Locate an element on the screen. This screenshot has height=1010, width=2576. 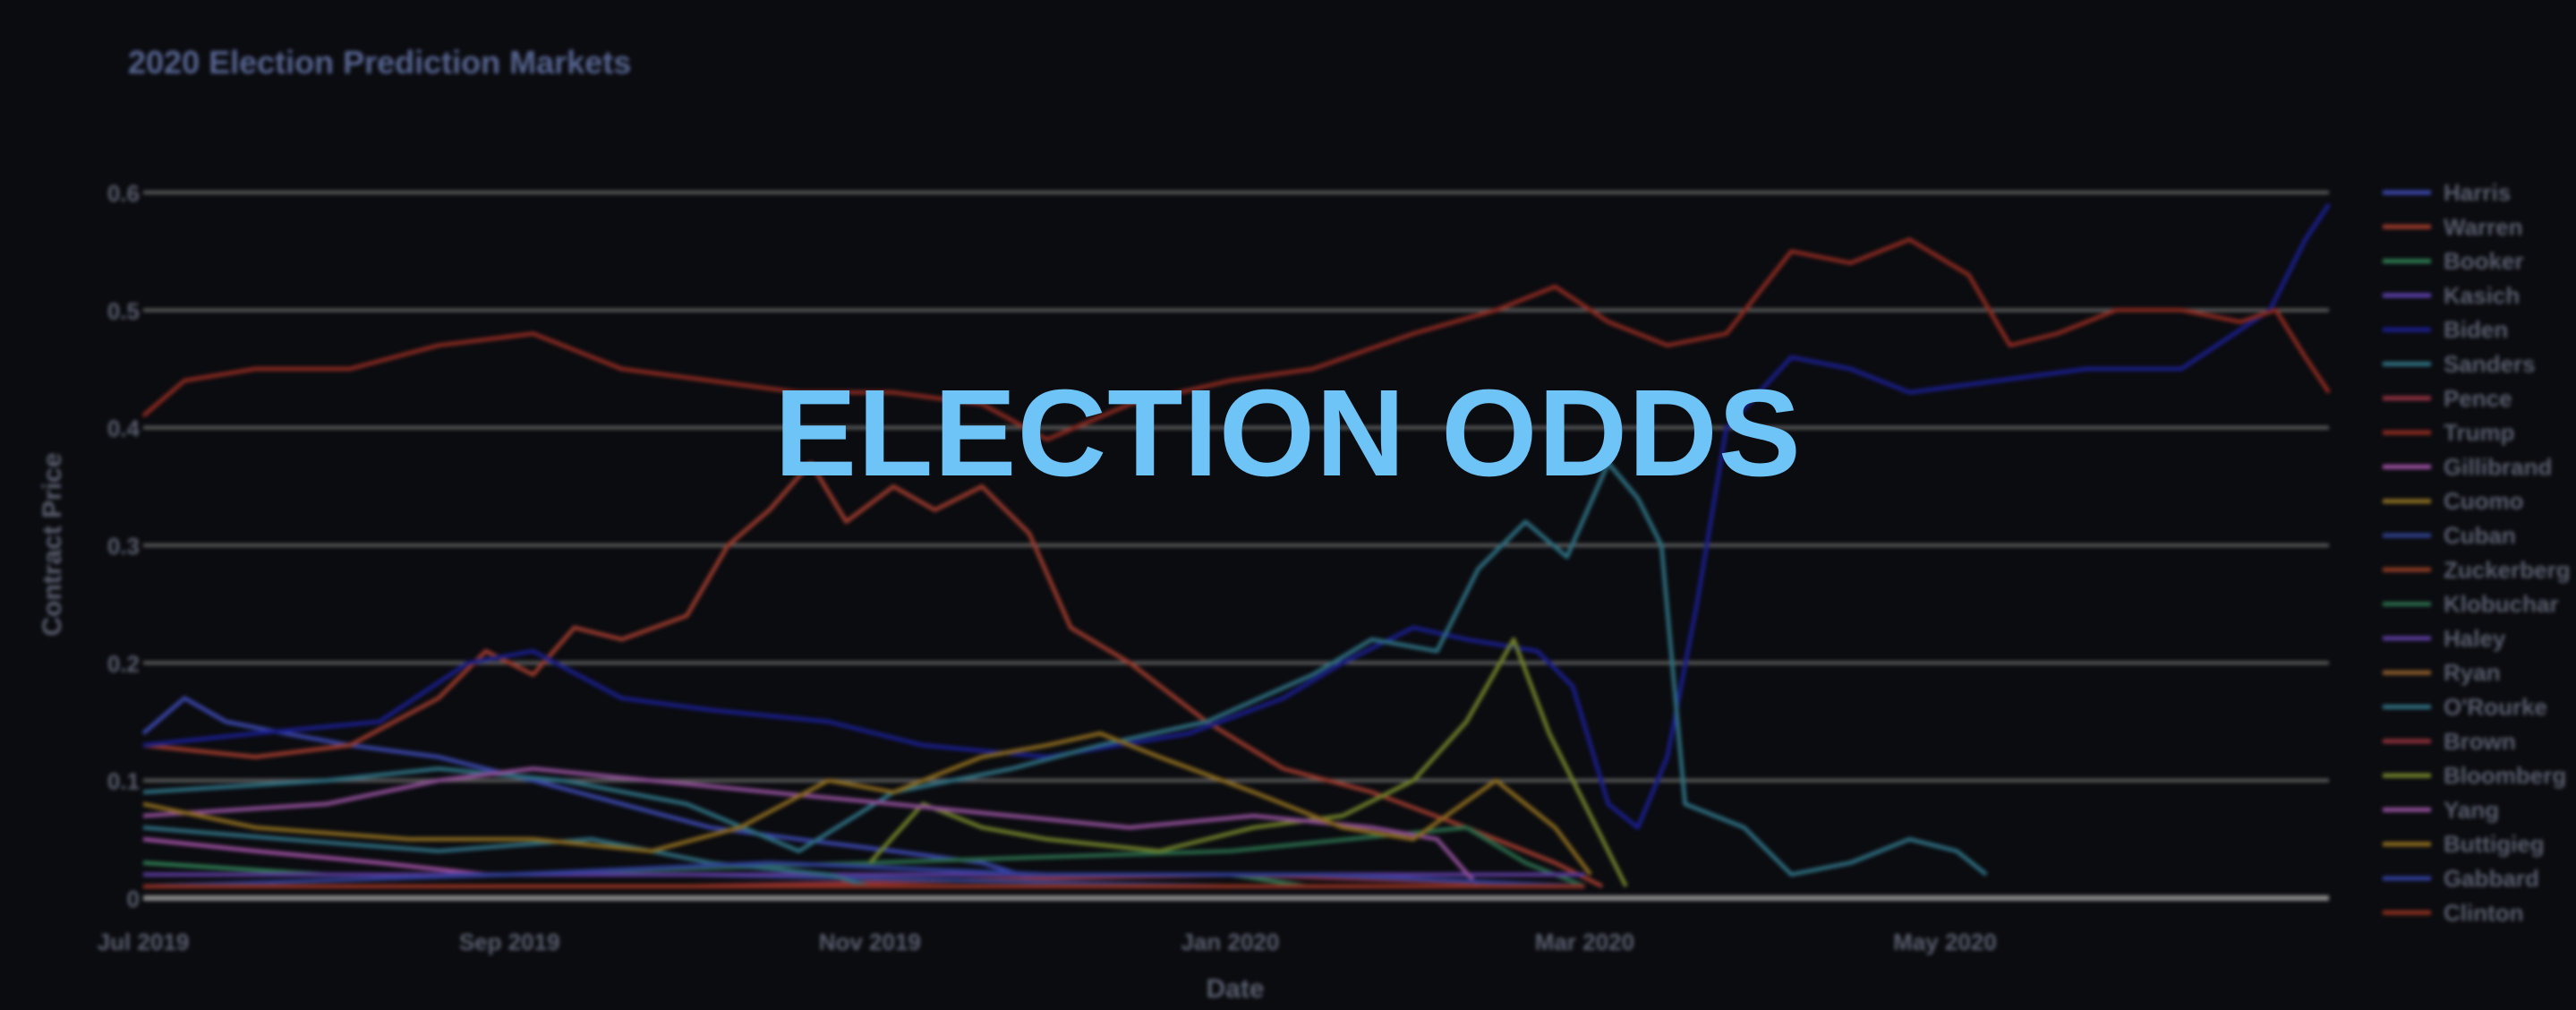
legend-item-bloomberg: Bloomberg is located at coordinates (2505, 776).